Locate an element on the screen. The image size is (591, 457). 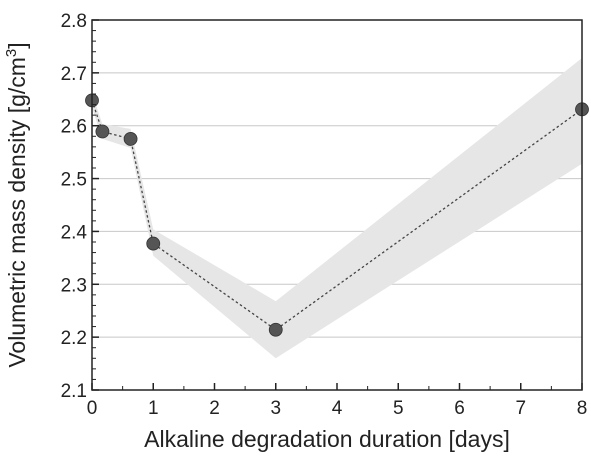
y-tick-label: 2.1 is located at coordinates (74, 391).